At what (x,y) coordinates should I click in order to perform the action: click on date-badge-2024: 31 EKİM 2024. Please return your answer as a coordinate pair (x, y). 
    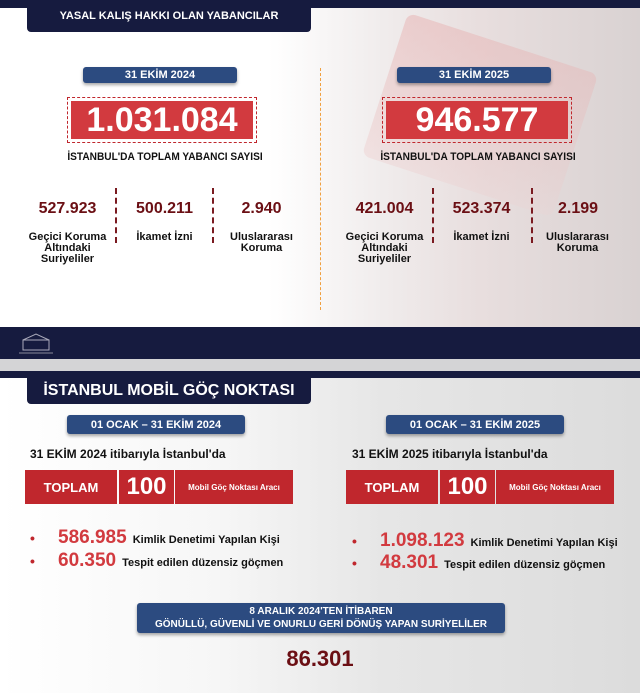
    Looking at the image, I should click on (160, 75).